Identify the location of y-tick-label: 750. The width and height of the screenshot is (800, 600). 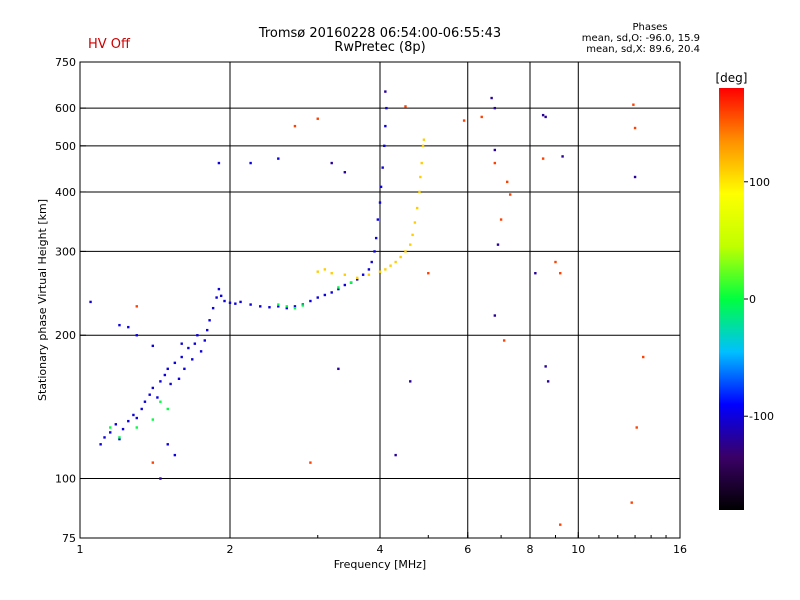
(65, 62).